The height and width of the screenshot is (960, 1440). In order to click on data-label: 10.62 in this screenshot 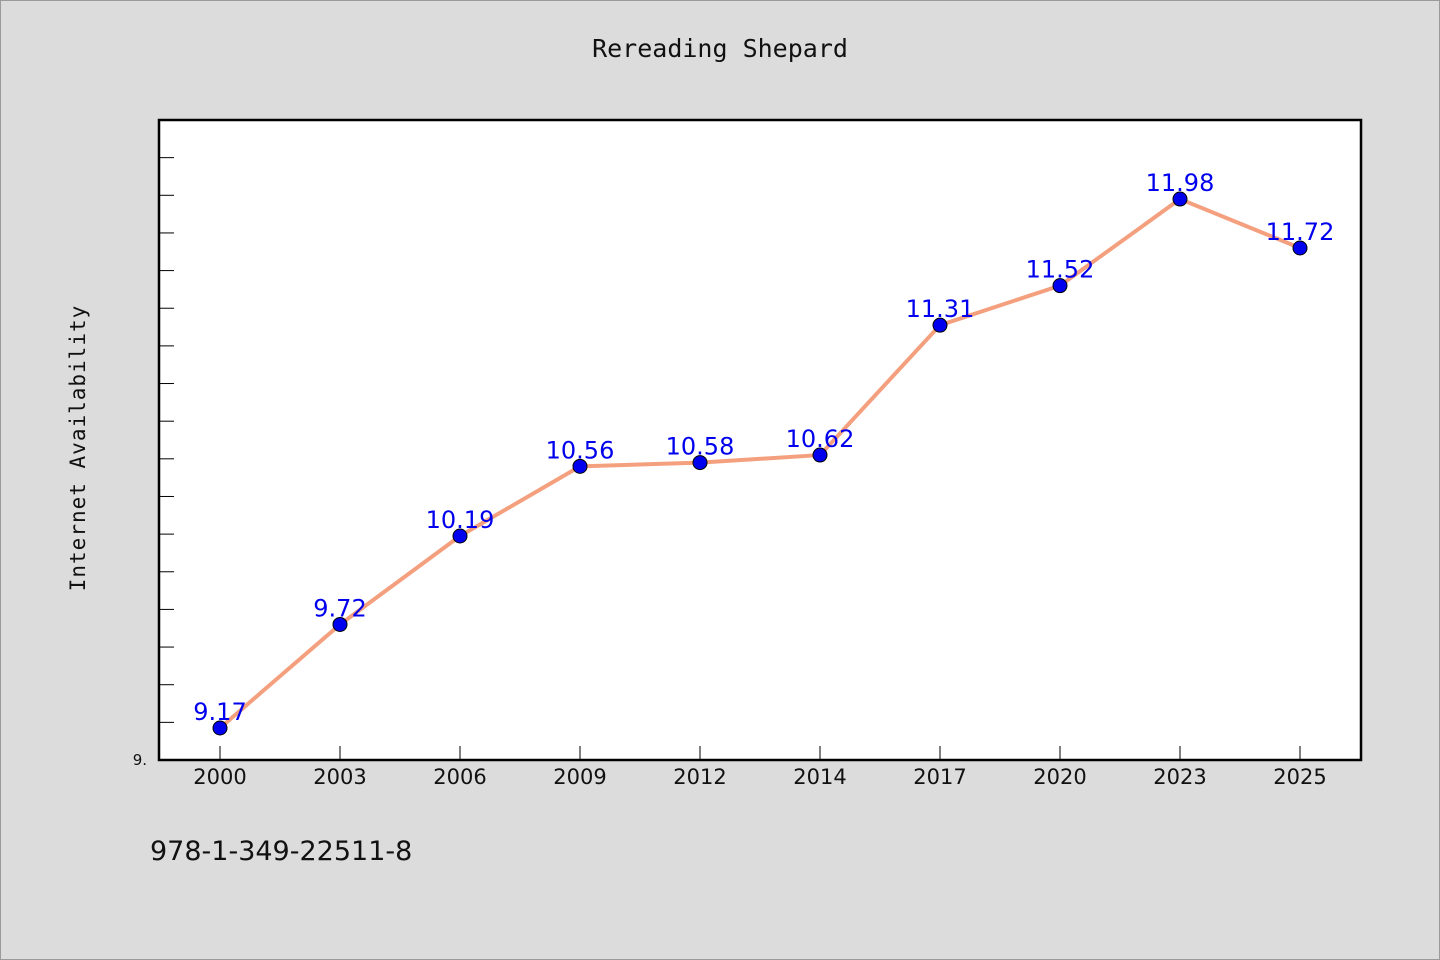, I will do `click(820, 439)`.